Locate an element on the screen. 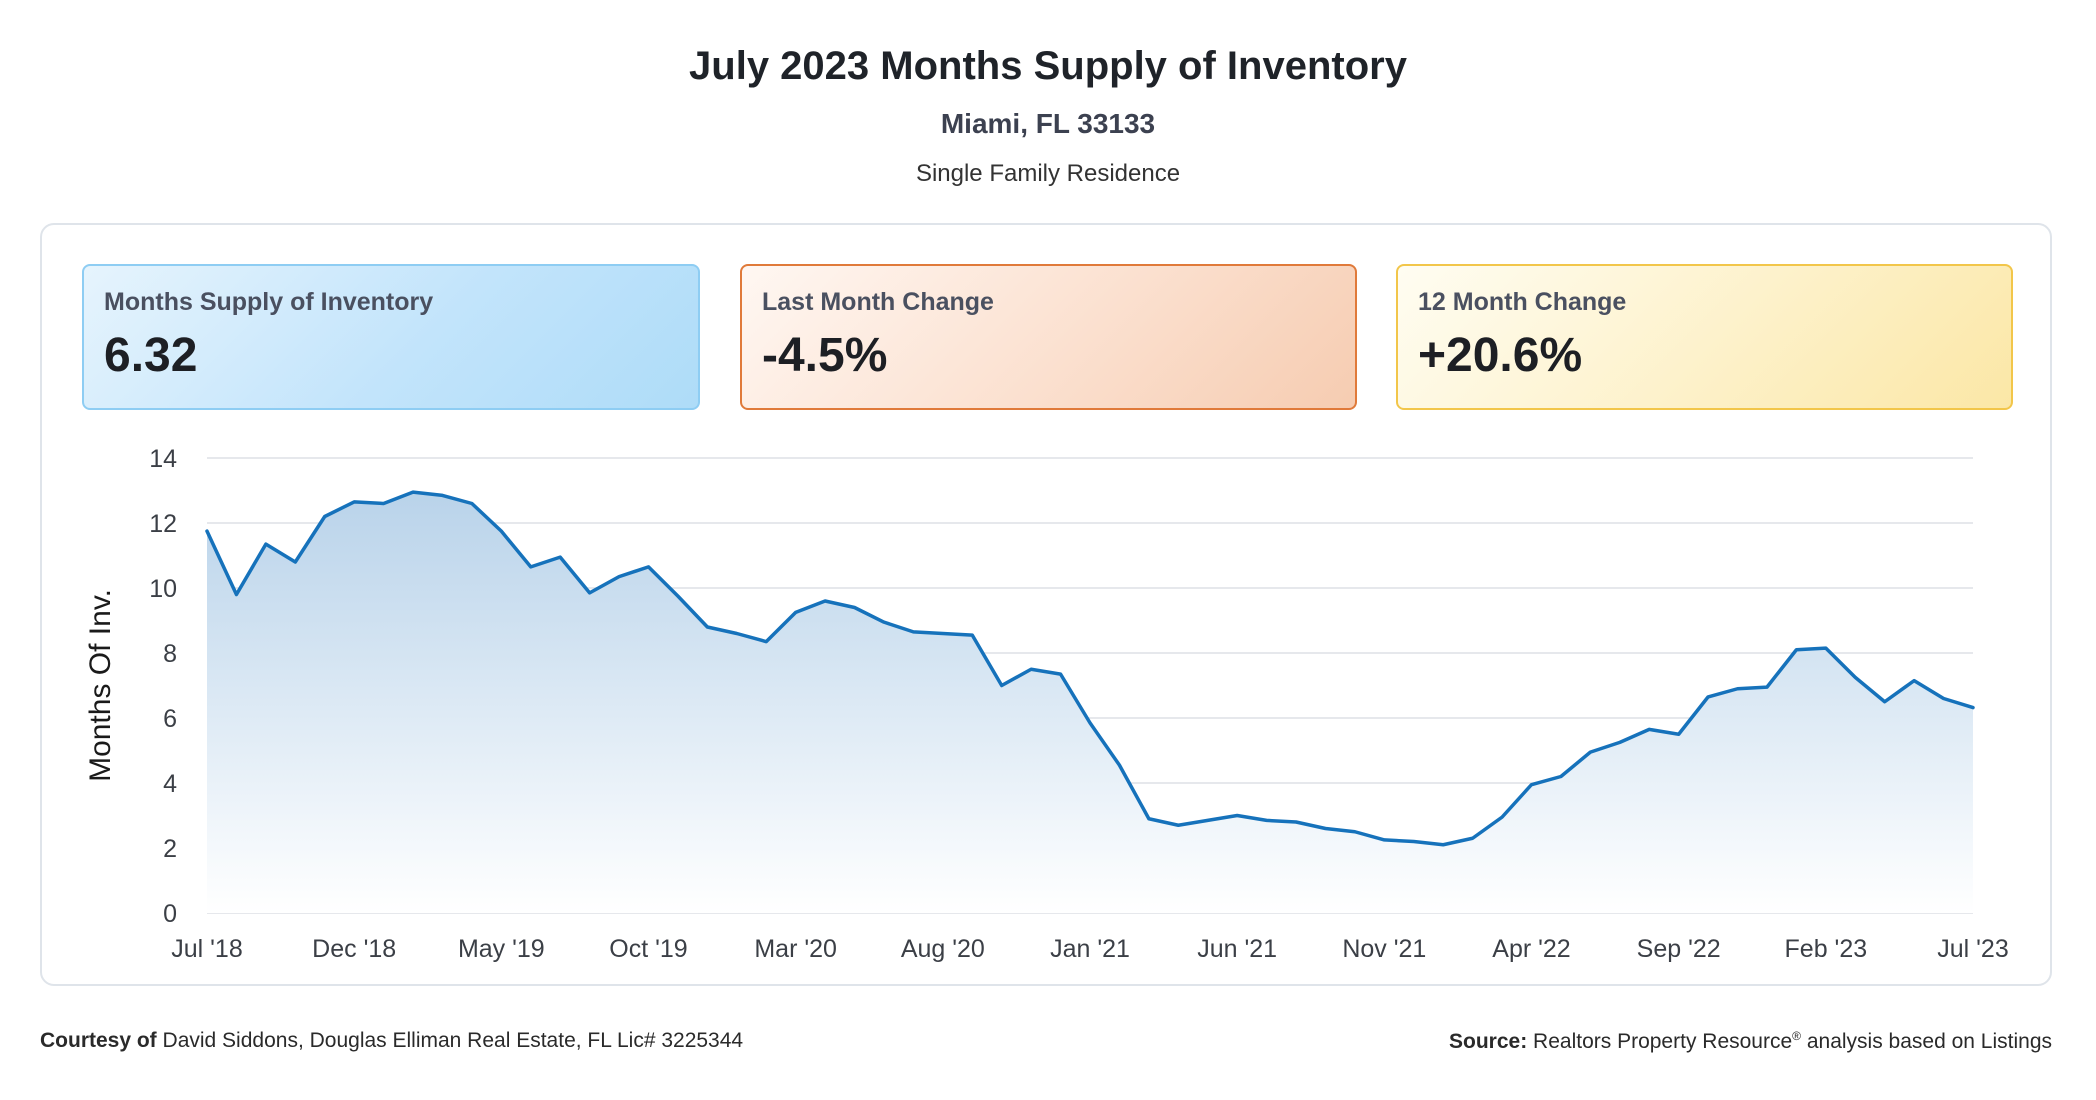  x-tick-label: Sep '22 is located at coordinates (1679, 949).